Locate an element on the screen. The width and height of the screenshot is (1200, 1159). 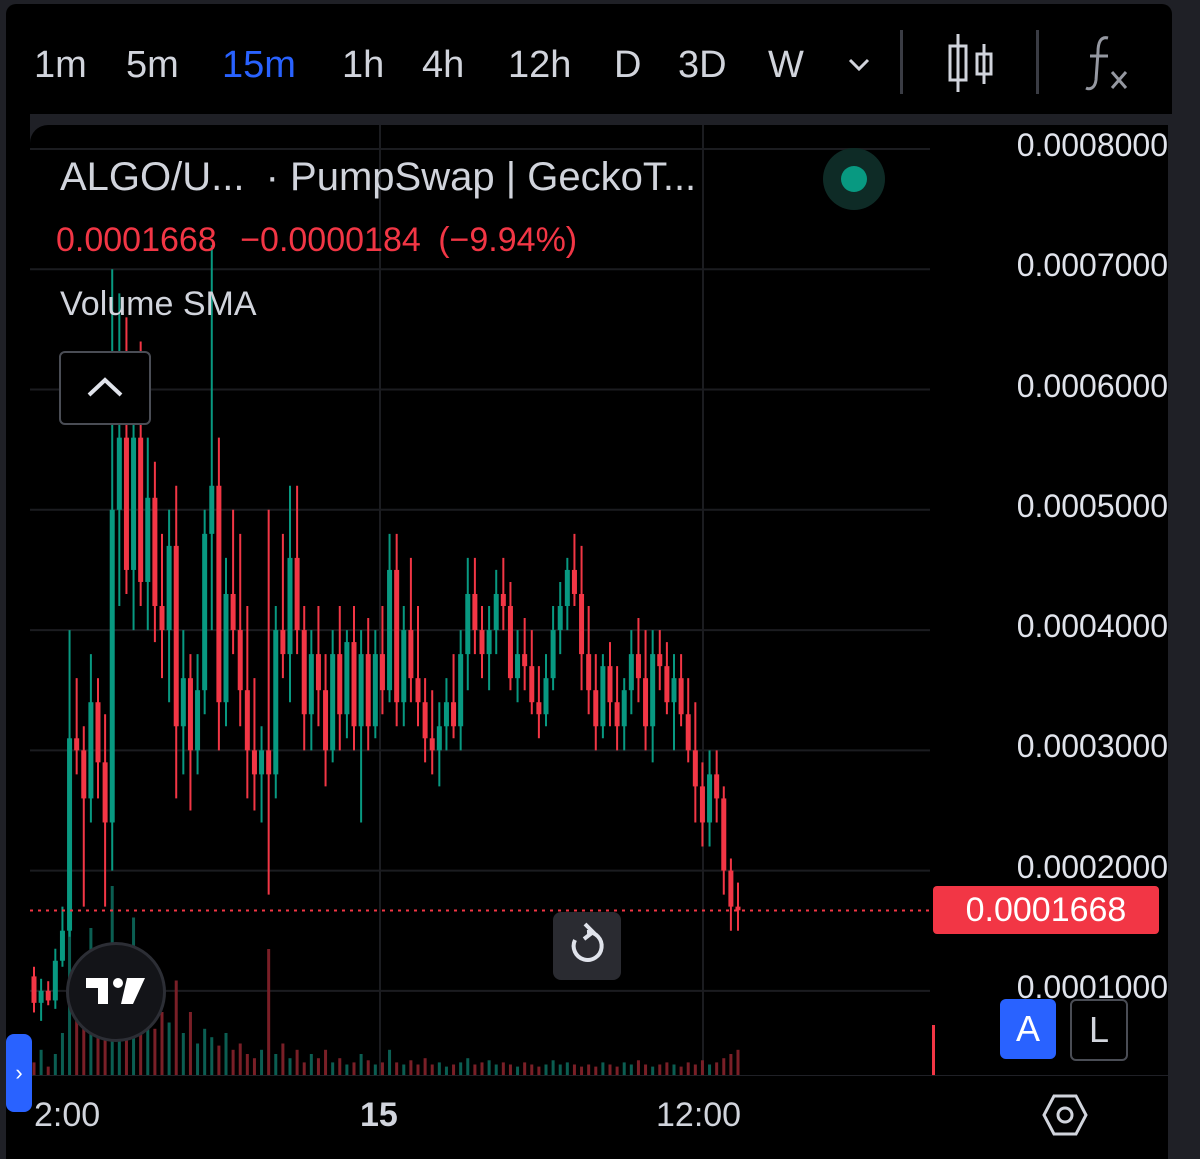
market-status-icon is located at coordinates (854, 179).